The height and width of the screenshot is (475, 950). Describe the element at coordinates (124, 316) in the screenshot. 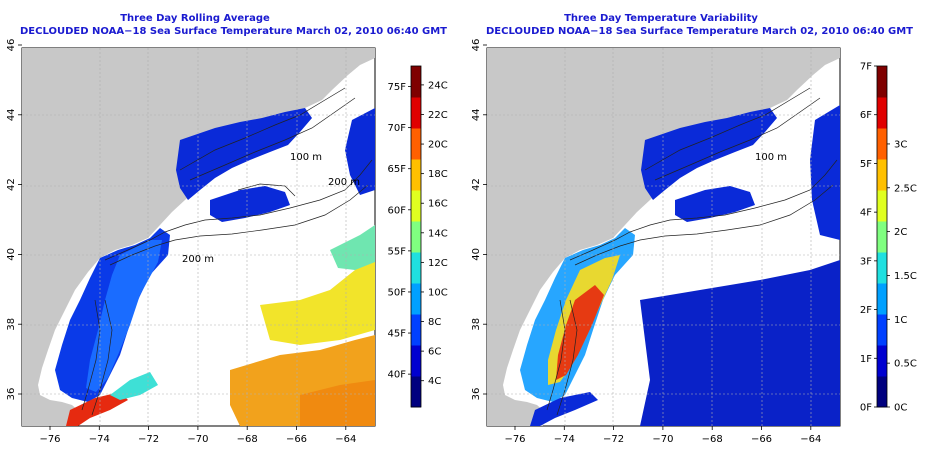

I see `left-shelf-mid` at that location.